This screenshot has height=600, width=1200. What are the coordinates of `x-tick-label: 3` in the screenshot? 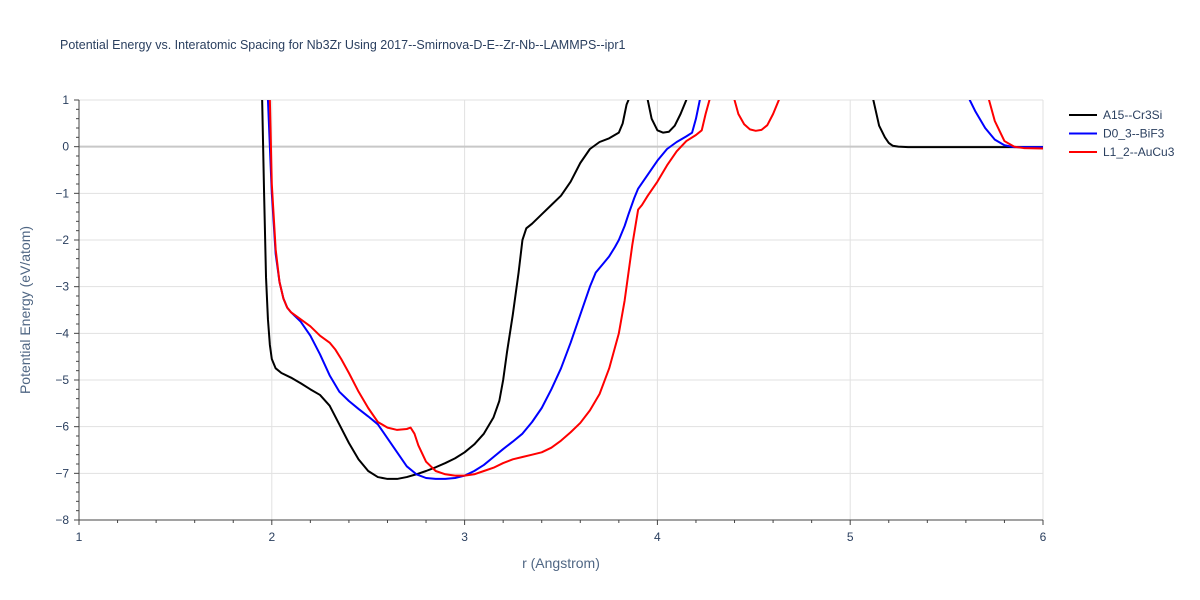 It's located at (464, 537).